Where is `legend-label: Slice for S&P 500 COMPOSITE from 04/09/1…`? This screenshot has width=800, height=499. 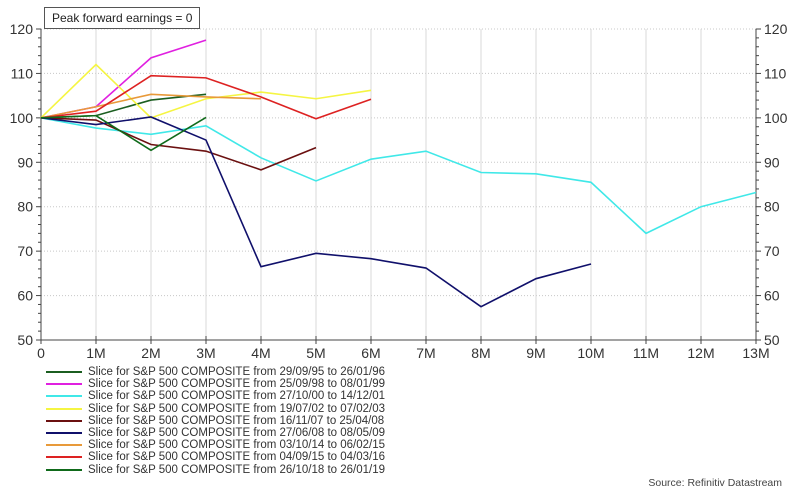
legend-label: Slice for S&P 500 COMPOSITE from 04/09/1… is located at coordinates (237, 457).